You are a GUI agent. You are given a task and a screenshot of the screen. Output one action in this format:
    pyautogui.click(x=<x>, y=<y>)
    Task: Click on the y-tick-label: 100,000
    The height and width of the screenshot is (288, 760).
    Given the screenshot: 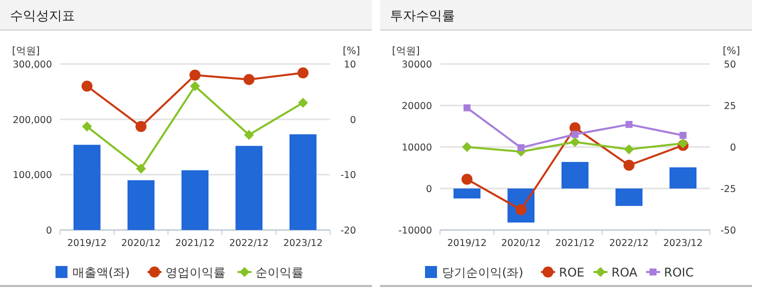 What is the action you would take?
    pyautogui.click(x=32, y=176)
    